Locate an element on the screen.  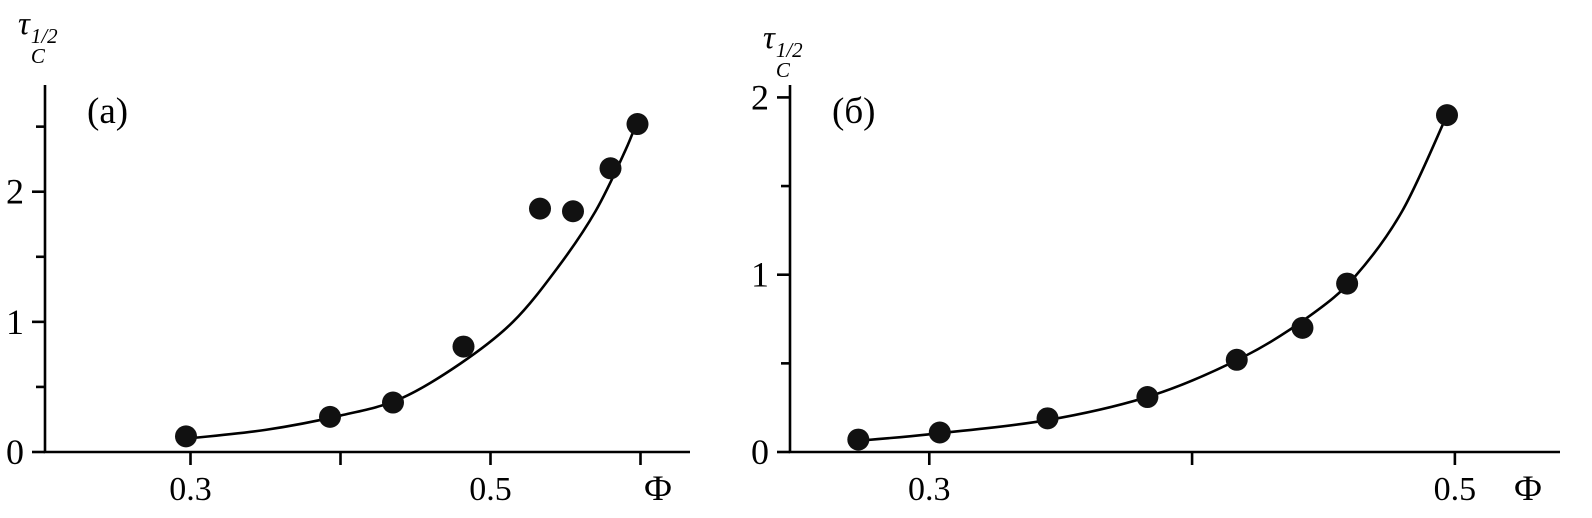
panel-label: (б) is located at coordinates (853, 111).